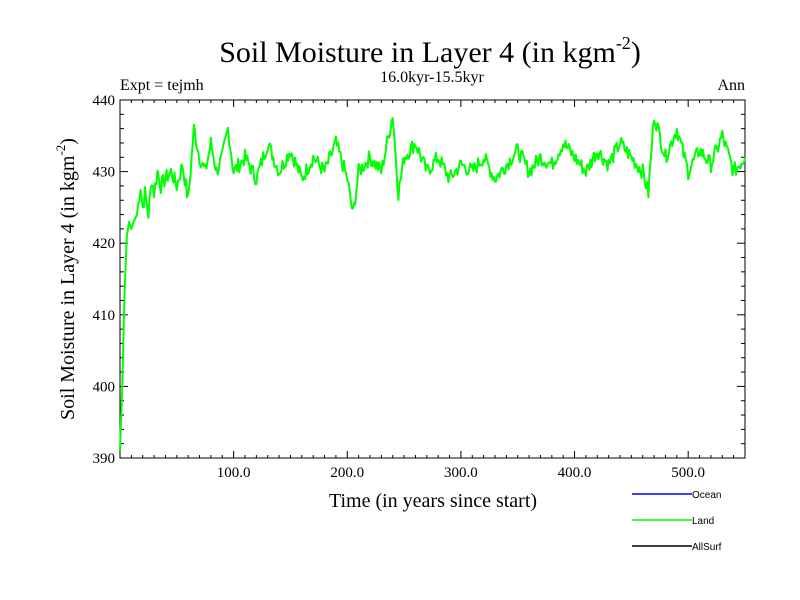 The width and height of the screenshot is (800, 600). Describe the element at coordinates (703, 521) in the screenshot. I see `legend-label-land: Land` at that location.